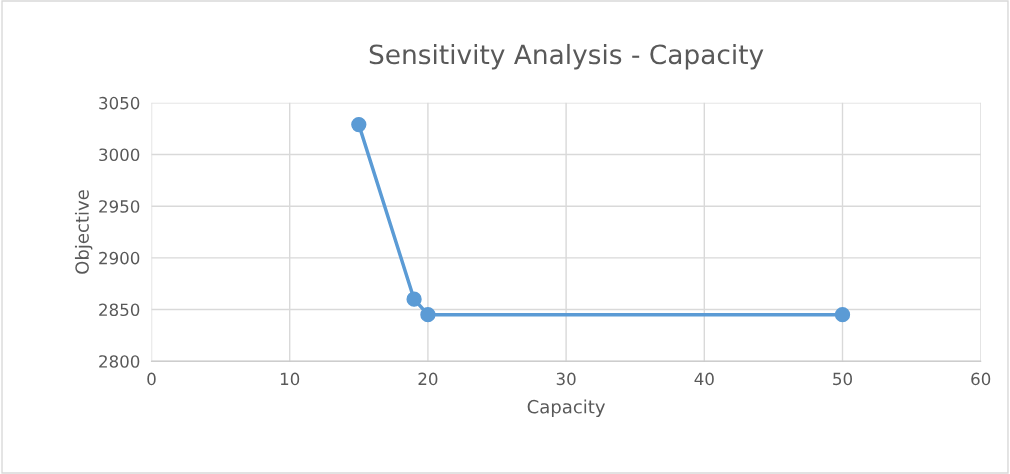  What do you see at coordinates (566, 56) in the screenshot?
I see `chart-title: Sensitivity Analysis - Capacity` at bounding box center [566, 56].